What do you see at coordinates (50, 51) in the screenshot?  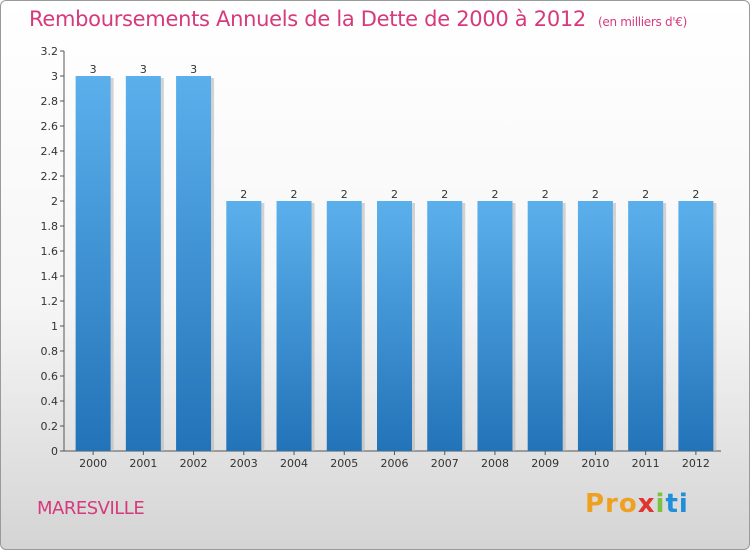 I see `y-tick-label: 3.2` at bounding box center [50, 51].